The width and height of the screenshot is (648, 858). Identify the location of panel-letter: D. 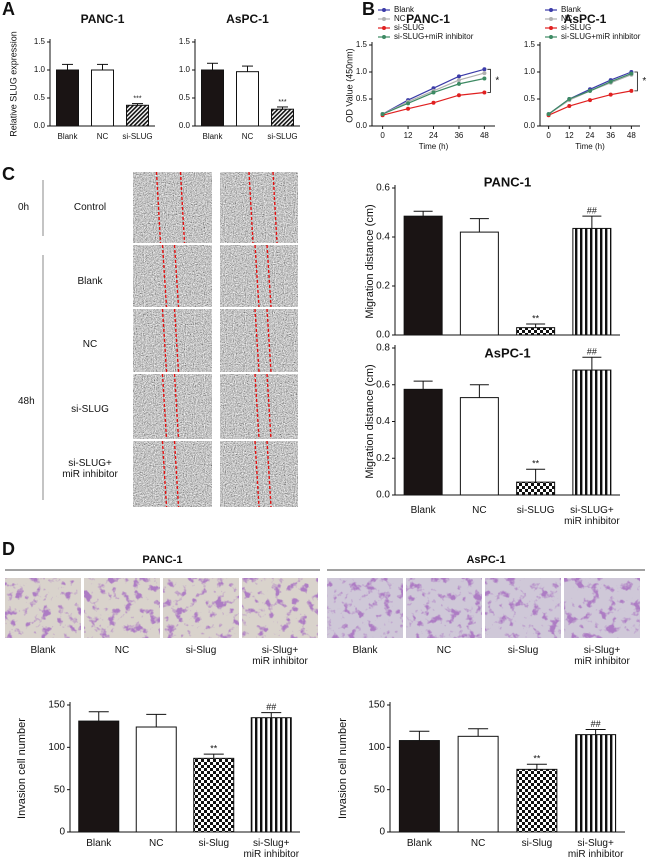
(8, 549).